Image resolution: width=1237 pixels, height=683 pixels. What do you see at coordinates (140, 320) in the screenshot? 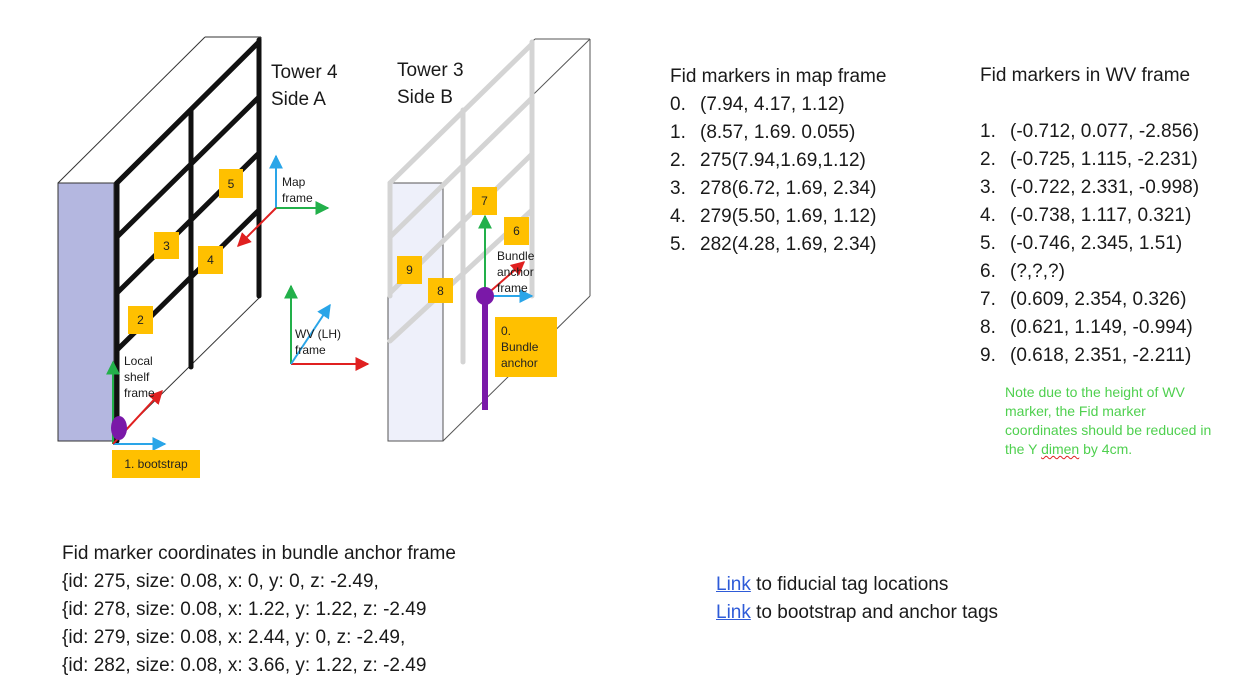
I see `fid-tag-2: 2` at bounding box center [140, 320].